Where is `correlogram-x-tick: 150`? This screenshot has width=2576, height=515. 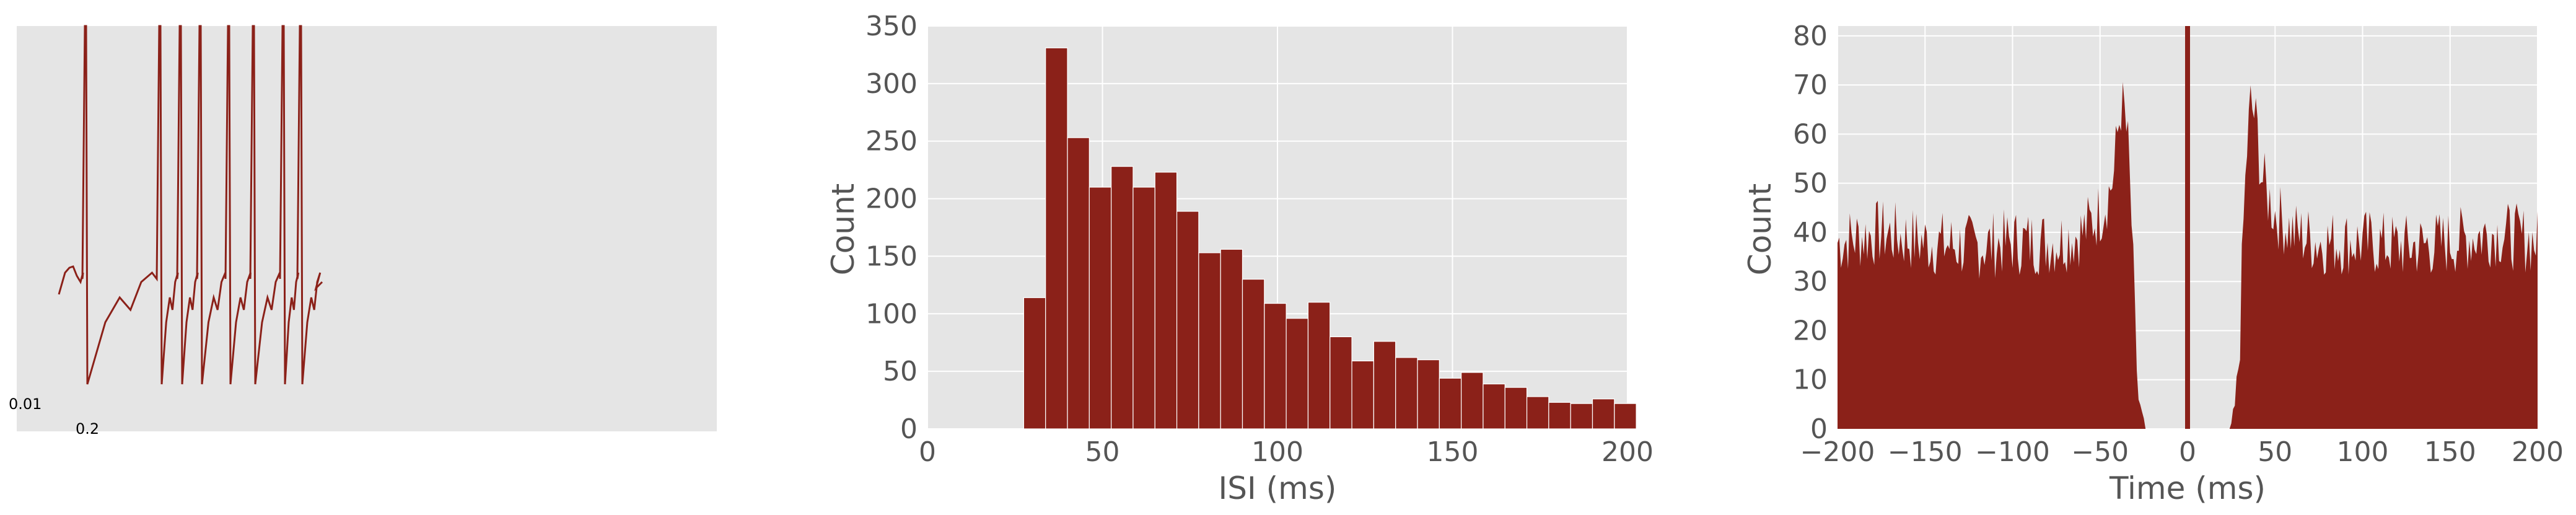
correlogram-x-tick: 150 is located at coordinates (2450, 452).